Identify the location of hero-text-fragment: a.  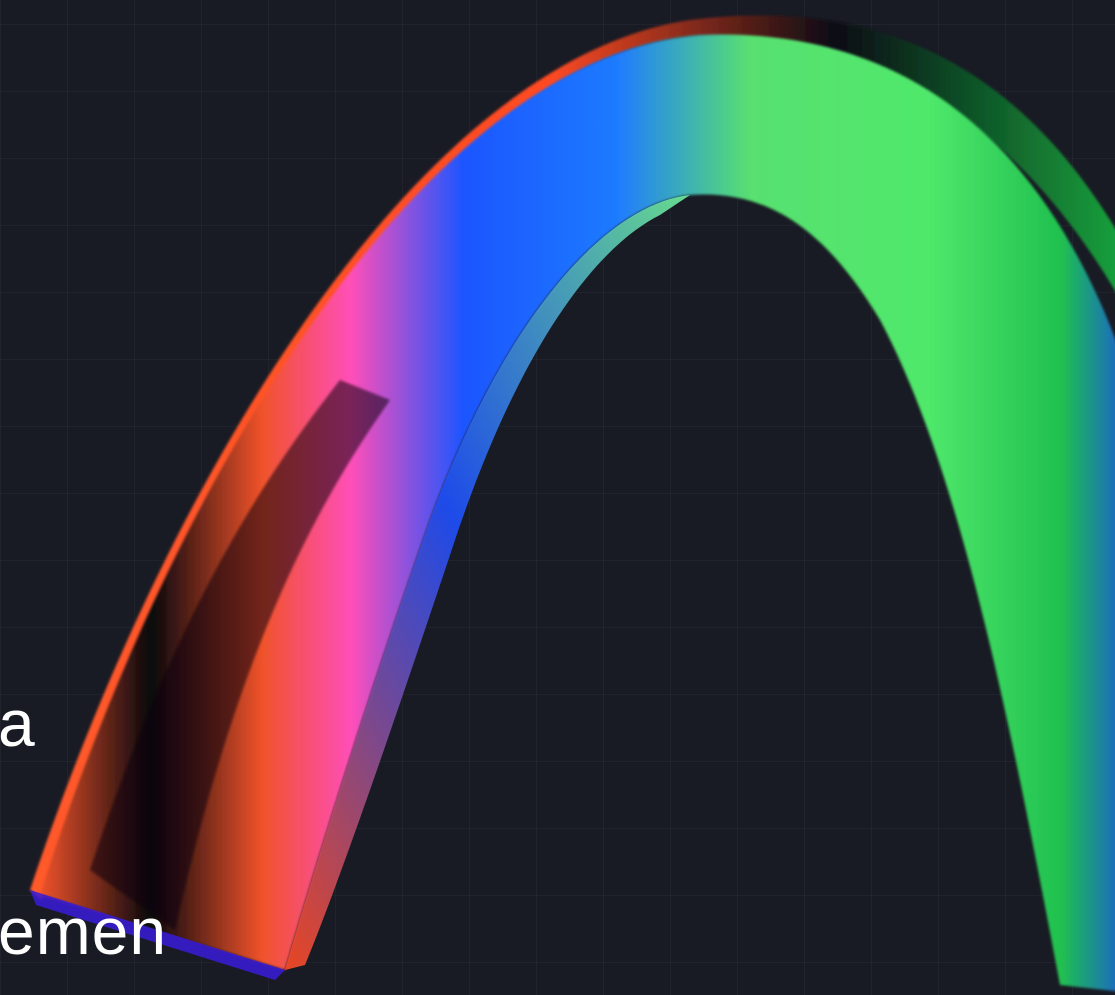
(18, 723).